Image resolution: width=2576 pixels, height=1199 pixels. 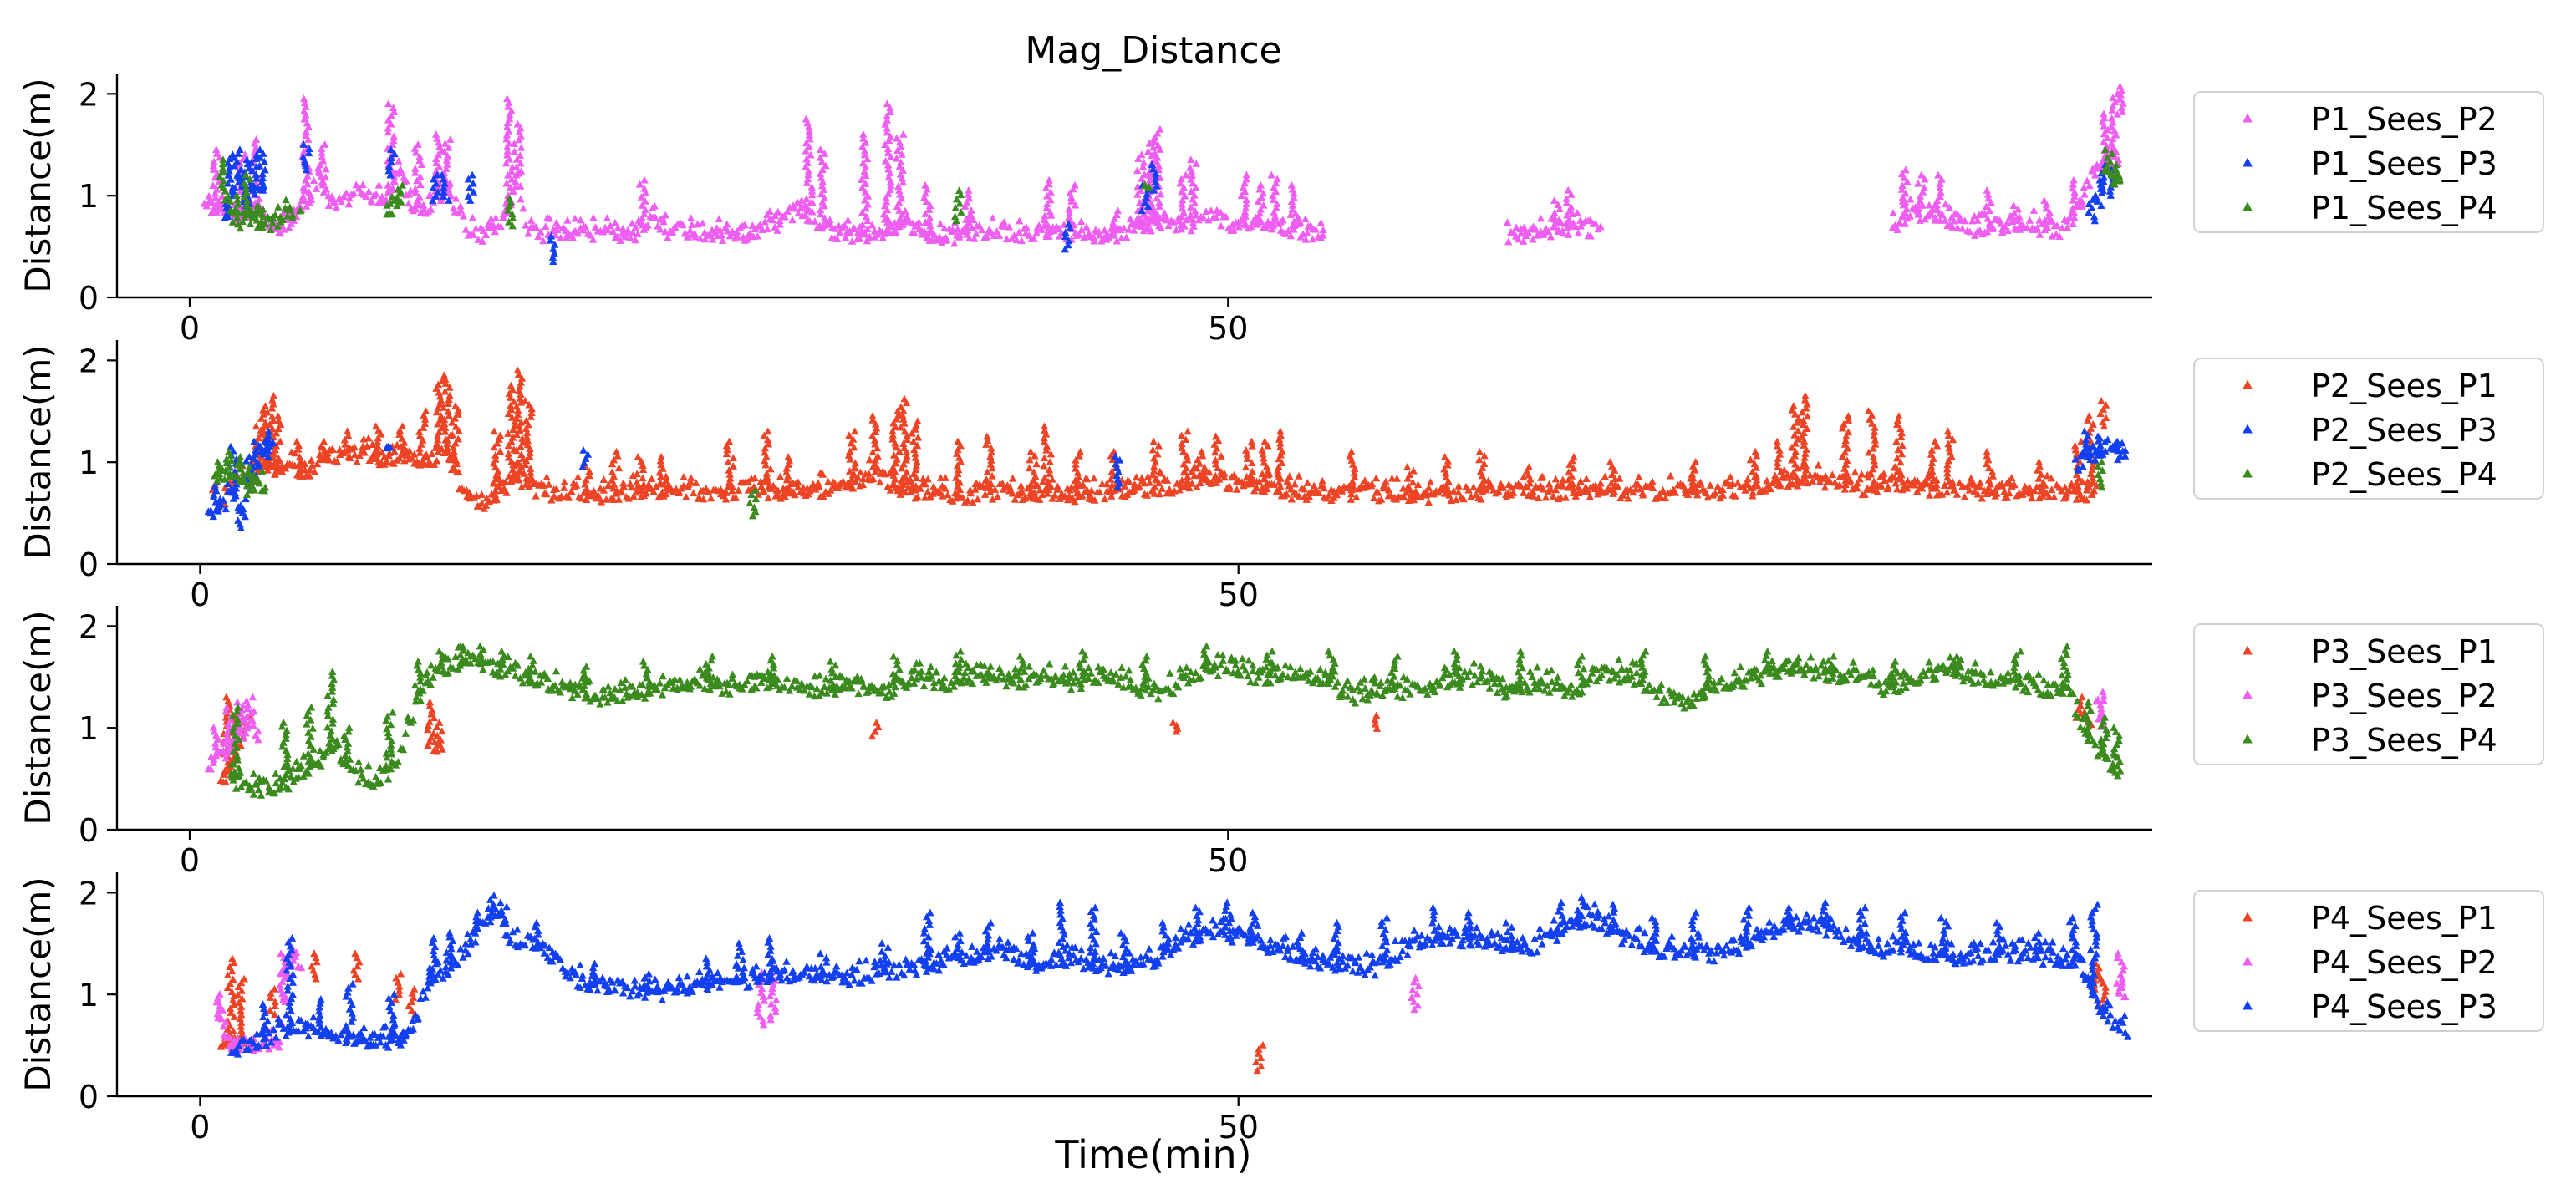 I want to click on legend-label: P2_Sees_P4, so click(x=2404, y=475).